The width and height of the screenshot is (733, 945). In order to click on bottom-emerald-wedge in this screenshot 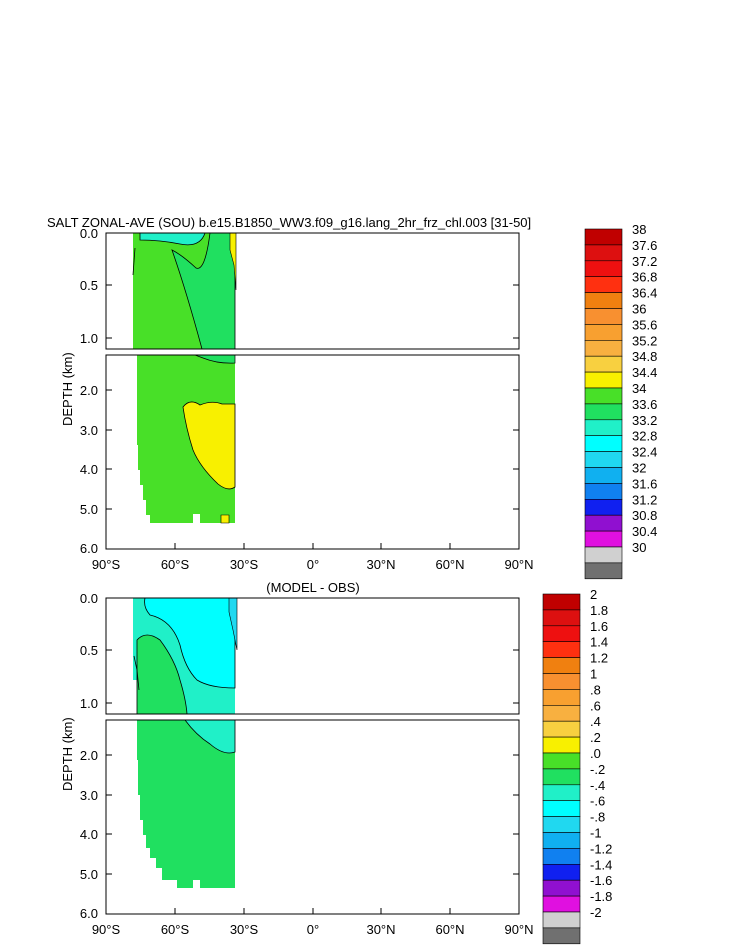, I will do `click(162, 674)`.